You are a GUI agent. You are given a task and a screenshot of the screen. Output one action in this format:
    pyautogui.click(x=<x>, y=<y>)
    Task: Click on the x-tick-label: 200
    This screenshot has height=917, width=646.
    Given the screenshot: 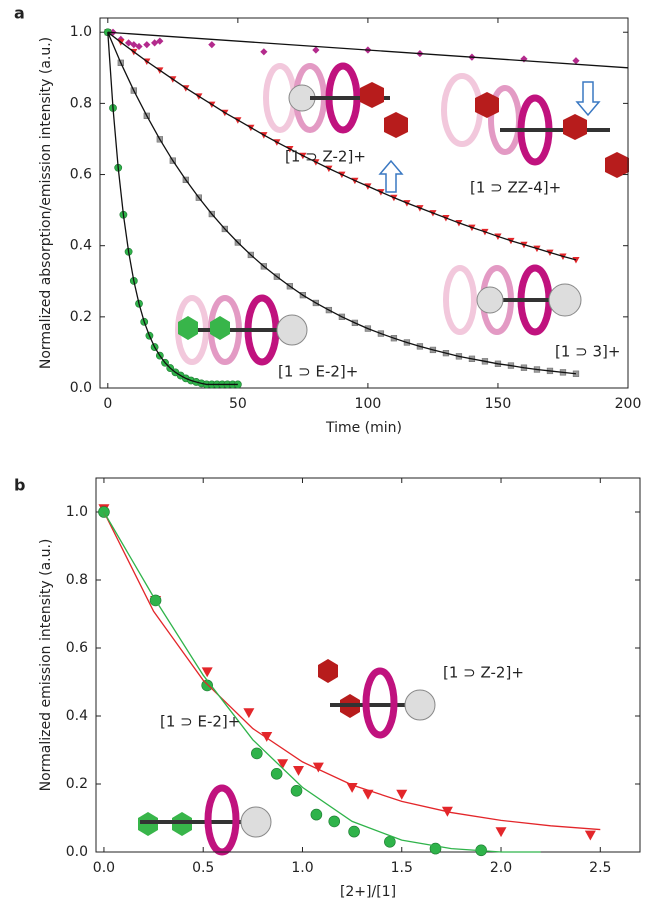 What is the action you would take?
    pyautogui.click(x=628, y=404)
    